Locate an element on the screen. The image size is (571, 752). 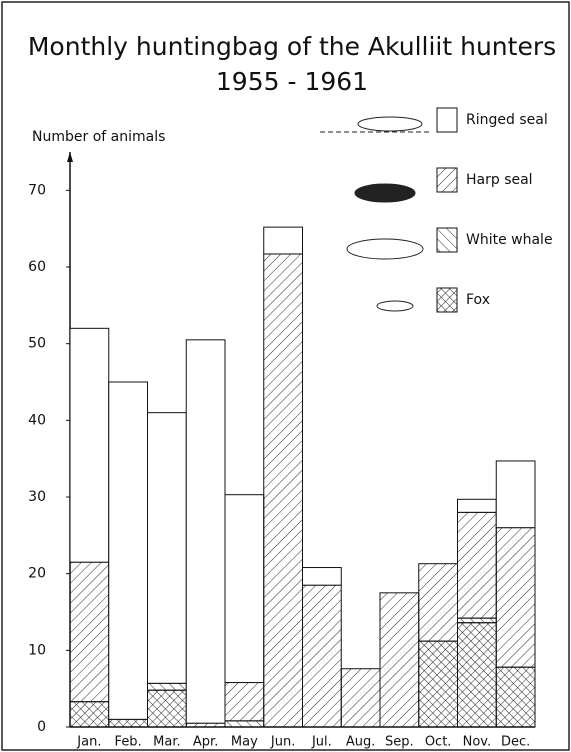
x-tick-label: Jul. is located at coordinates (321, 742).